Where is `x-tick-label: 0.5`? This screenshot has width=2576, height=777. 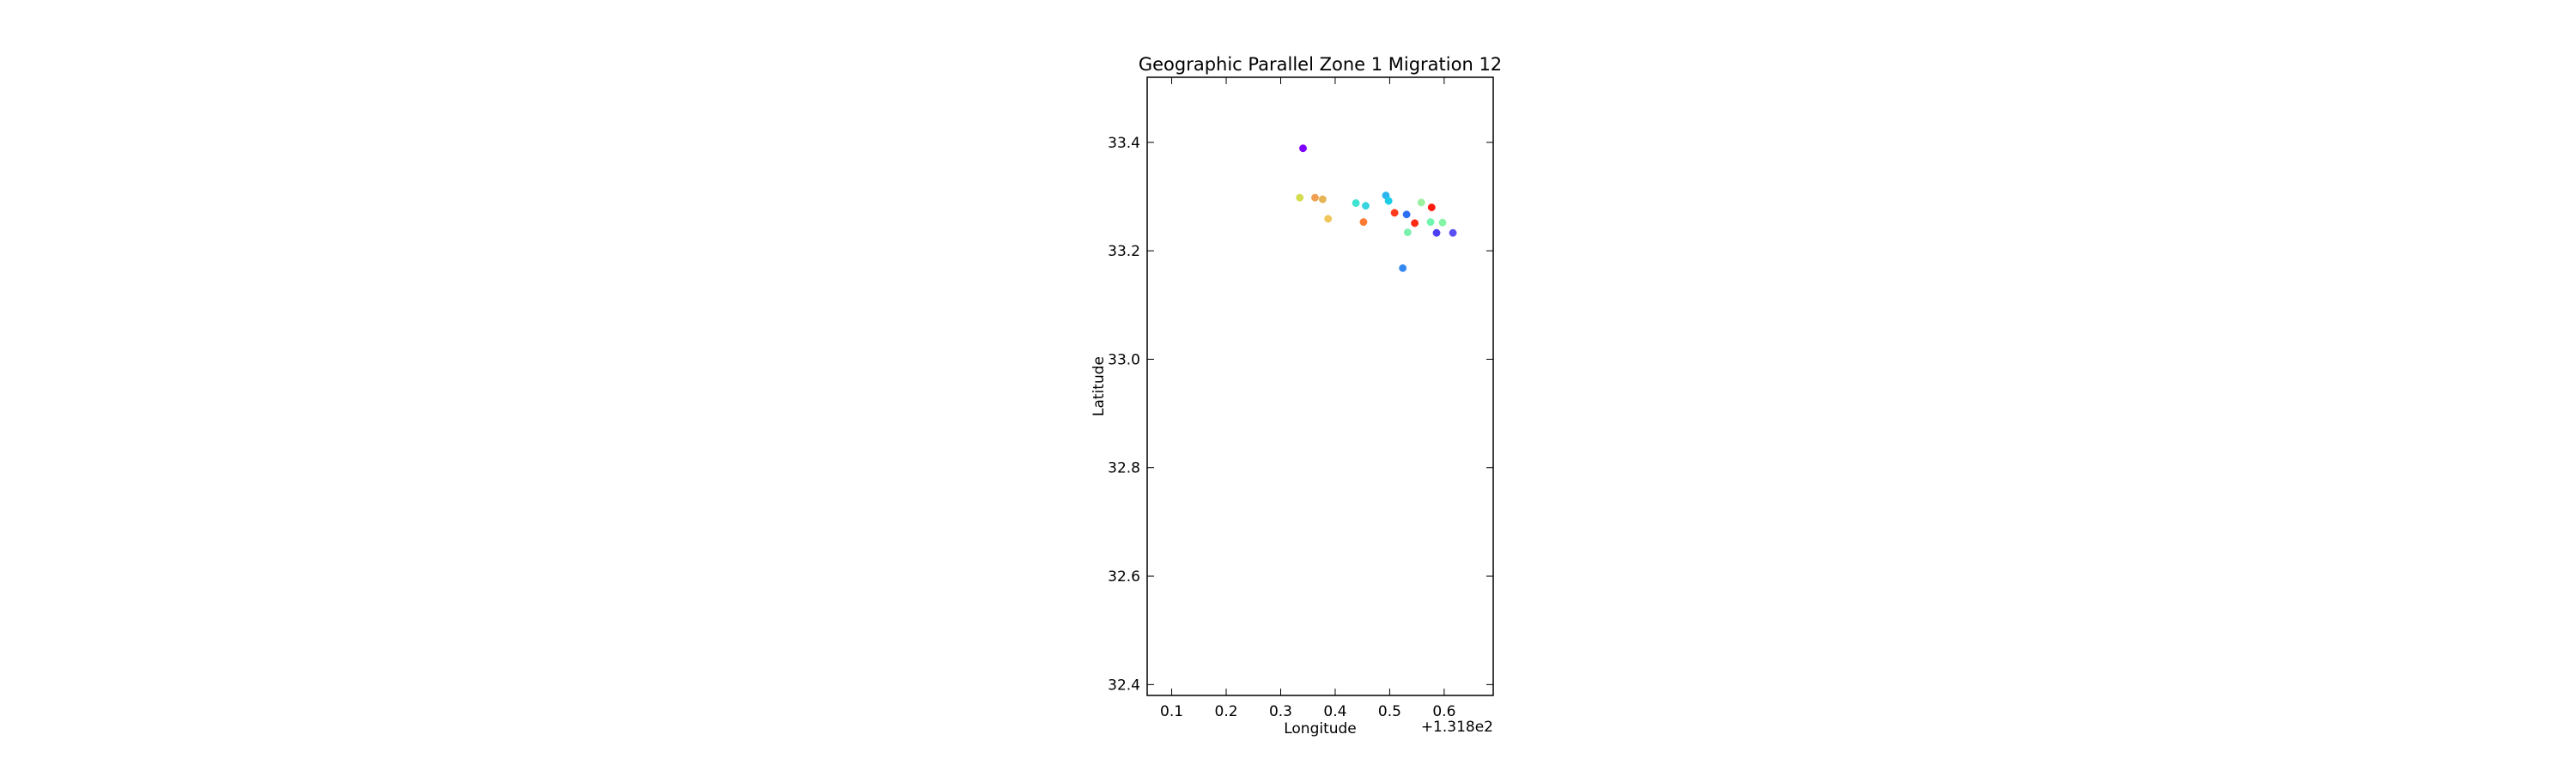 x-tick-label: 0.5 is located at coordinates (1389, 711).